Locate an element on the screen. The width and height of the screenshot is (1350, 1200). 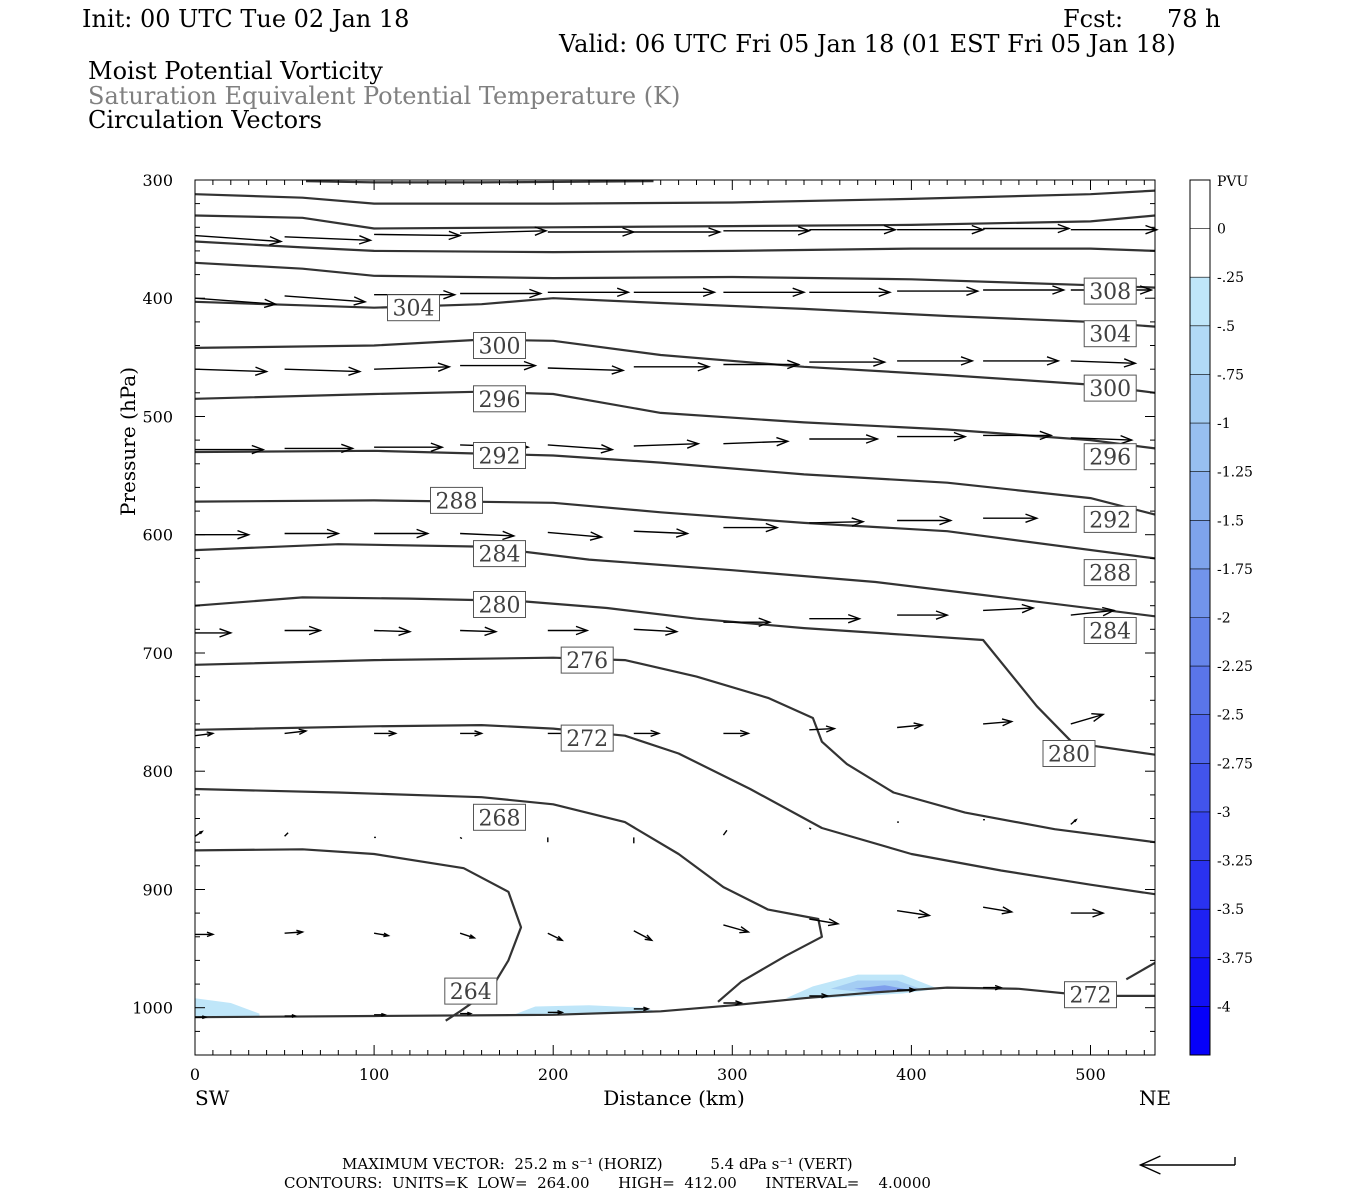
contour-label: 292 is located at coordinates (1110, 520).